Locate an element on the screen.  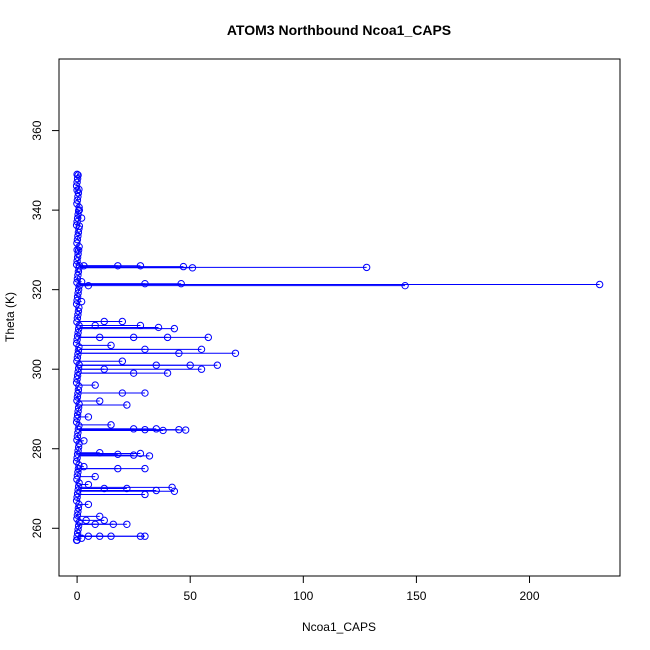
y-tick-label-2: 300 is located at coordinates (37, 369).